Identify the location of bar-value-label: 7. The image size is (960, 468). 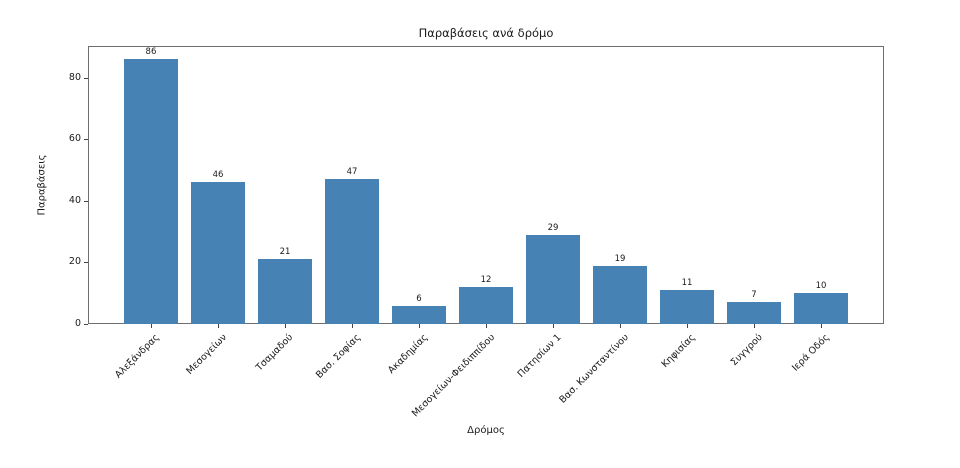
(754, 295).